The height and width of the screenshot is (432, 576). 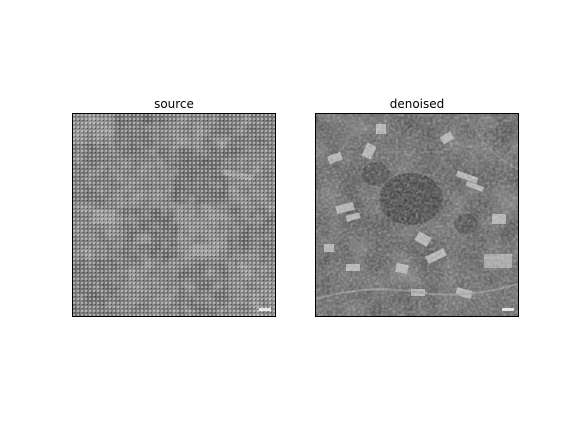 I want to click on denoised-title: denoised, so click(x=417, y=104).